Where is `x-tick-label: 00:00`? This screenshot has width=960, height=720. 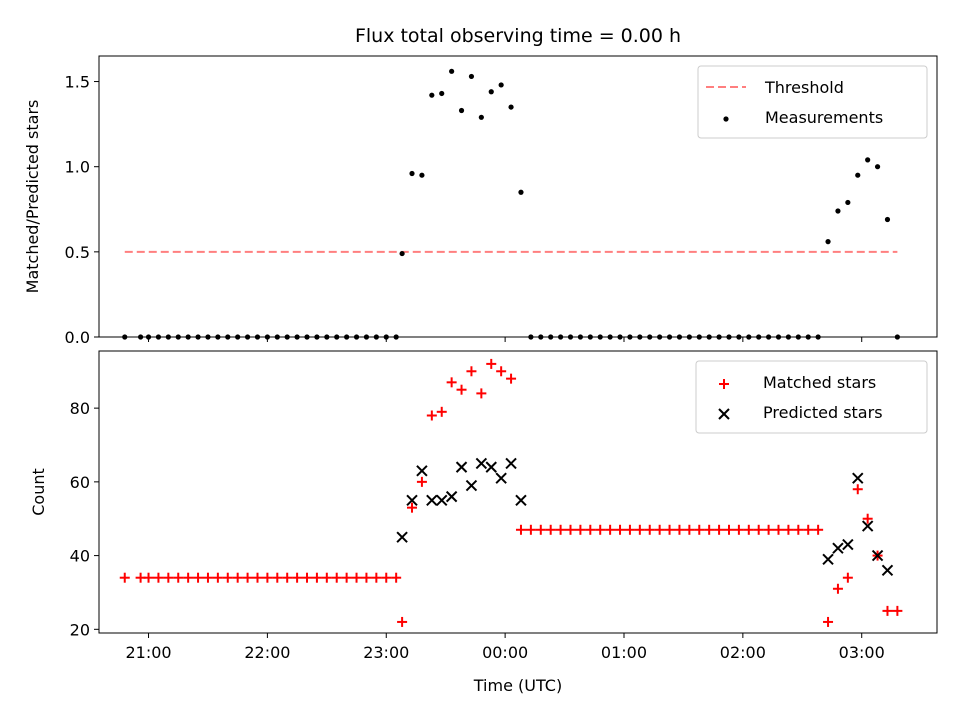 x-tick-label: 00:00 is located at coordinates (505, 652).